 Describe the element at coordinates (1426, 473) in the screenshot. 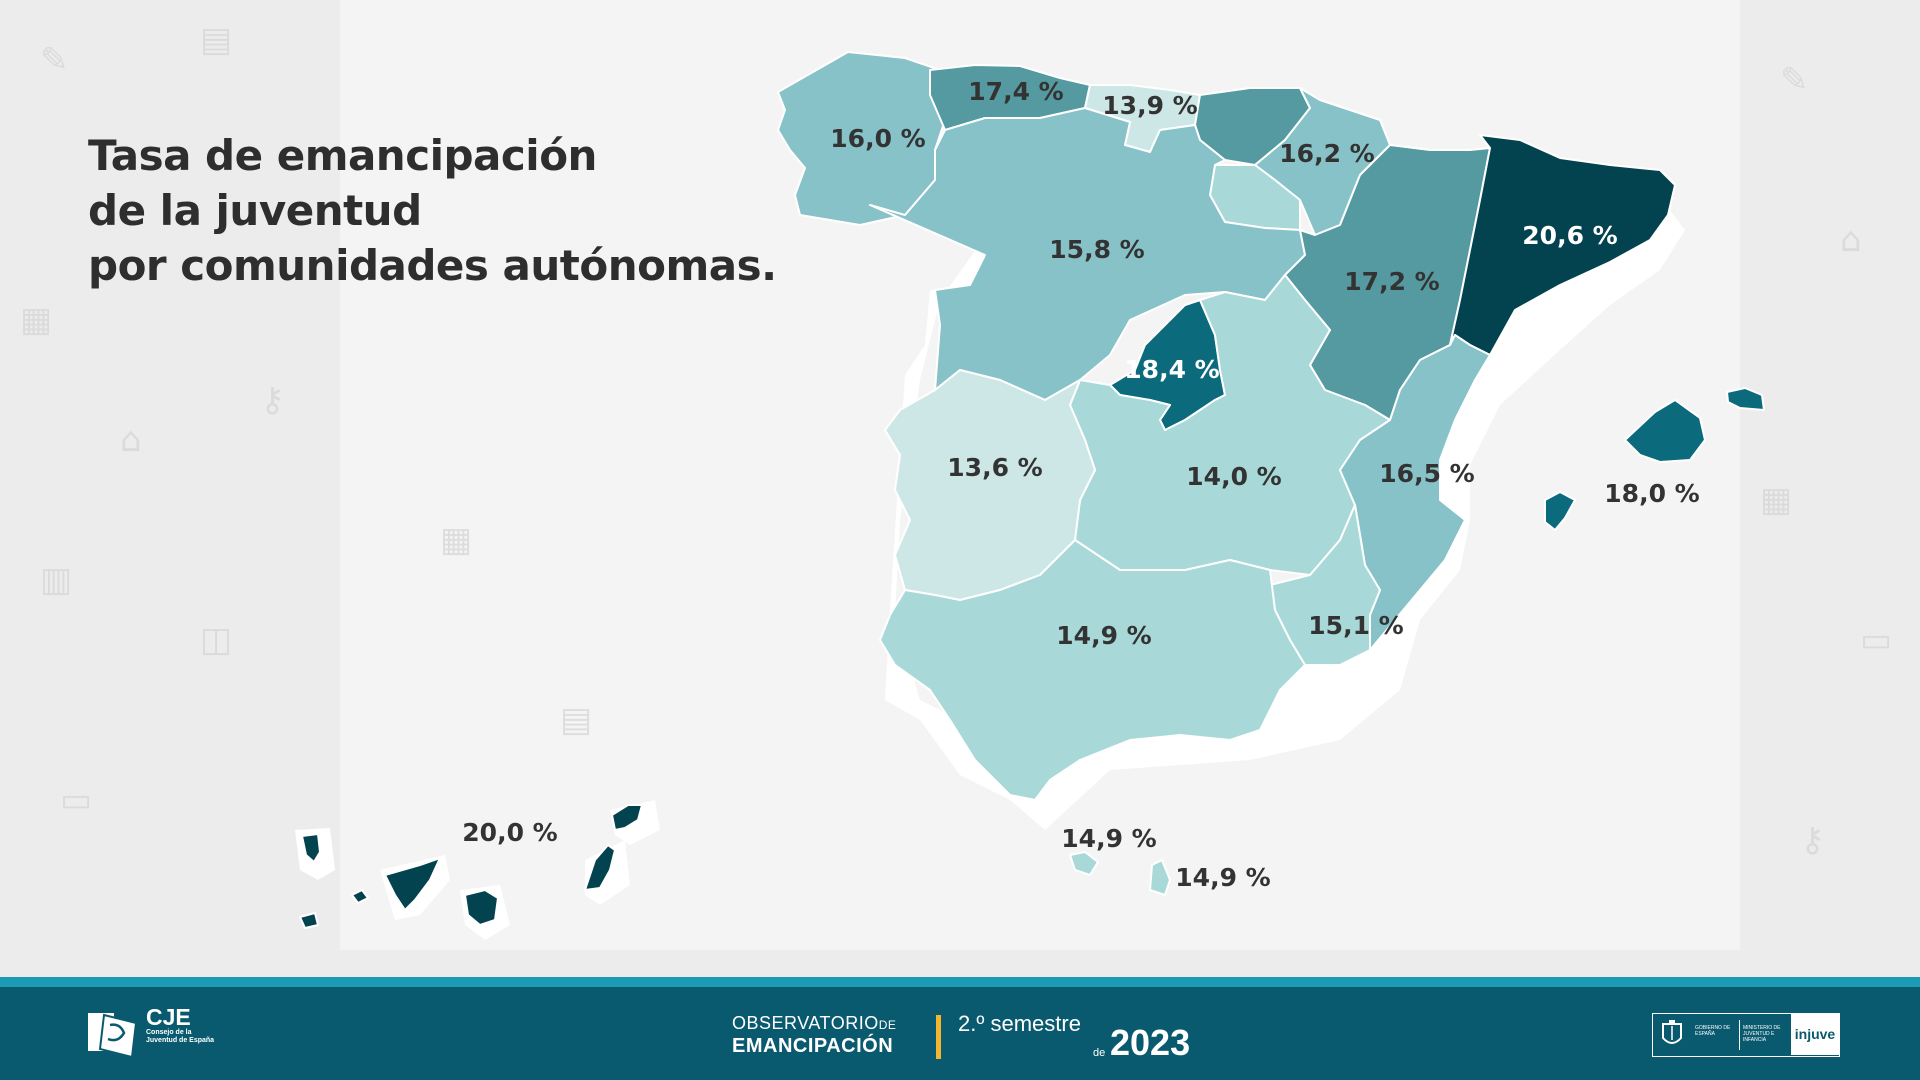

I see `label-valencia: 16,5 %` at that location.